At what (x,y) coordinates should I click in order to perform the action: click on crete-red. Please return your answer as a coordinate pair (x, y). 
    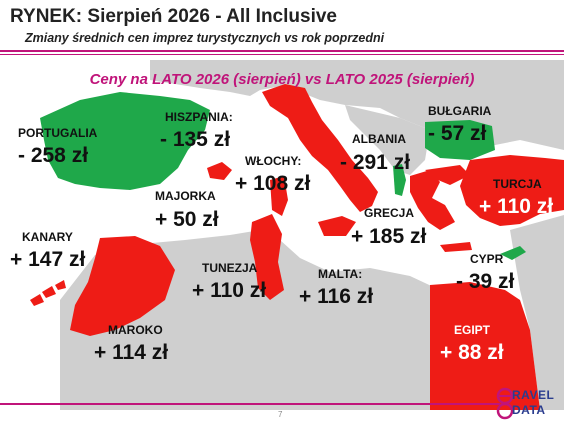
    Looking at the image, I should click on (456, 247).